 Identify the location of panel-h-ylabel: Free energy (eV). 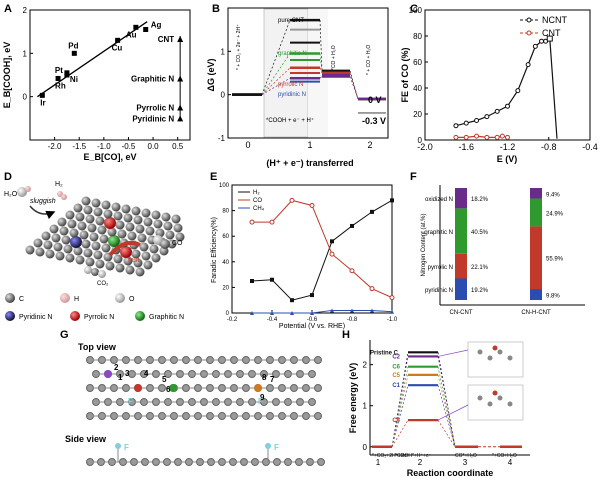
(353, 398).